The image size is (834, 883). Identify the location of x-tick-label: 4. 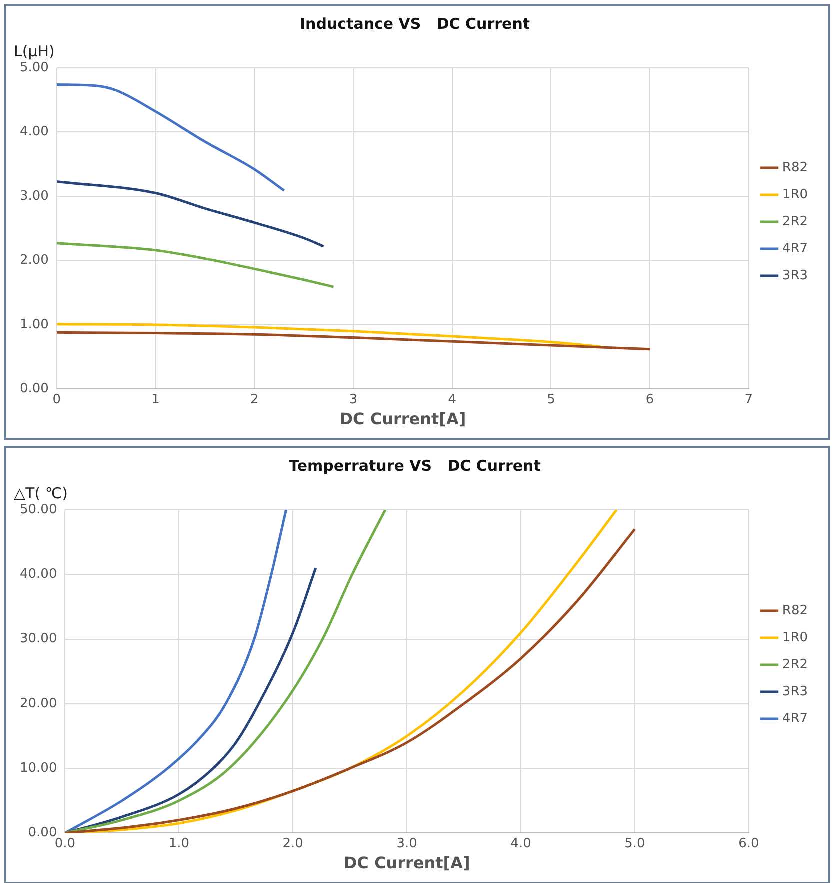
(452, 400).